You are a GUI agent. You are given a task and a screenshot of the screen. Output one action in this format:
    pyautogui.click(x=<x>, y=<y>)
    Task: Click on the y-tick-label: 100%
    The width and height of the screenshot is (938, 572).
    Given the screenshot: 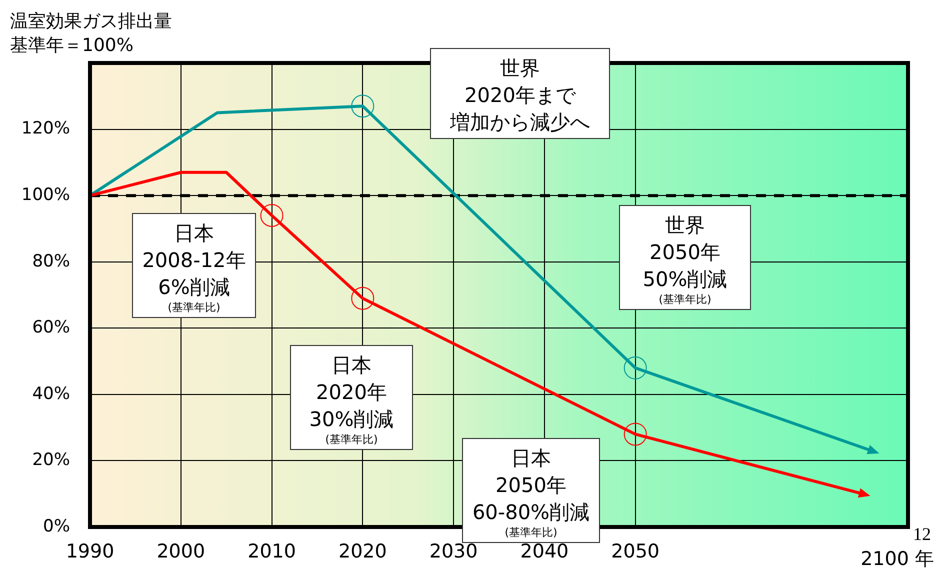 What is the action you would take?
    pyautogui.click(x=45, y=194)
    